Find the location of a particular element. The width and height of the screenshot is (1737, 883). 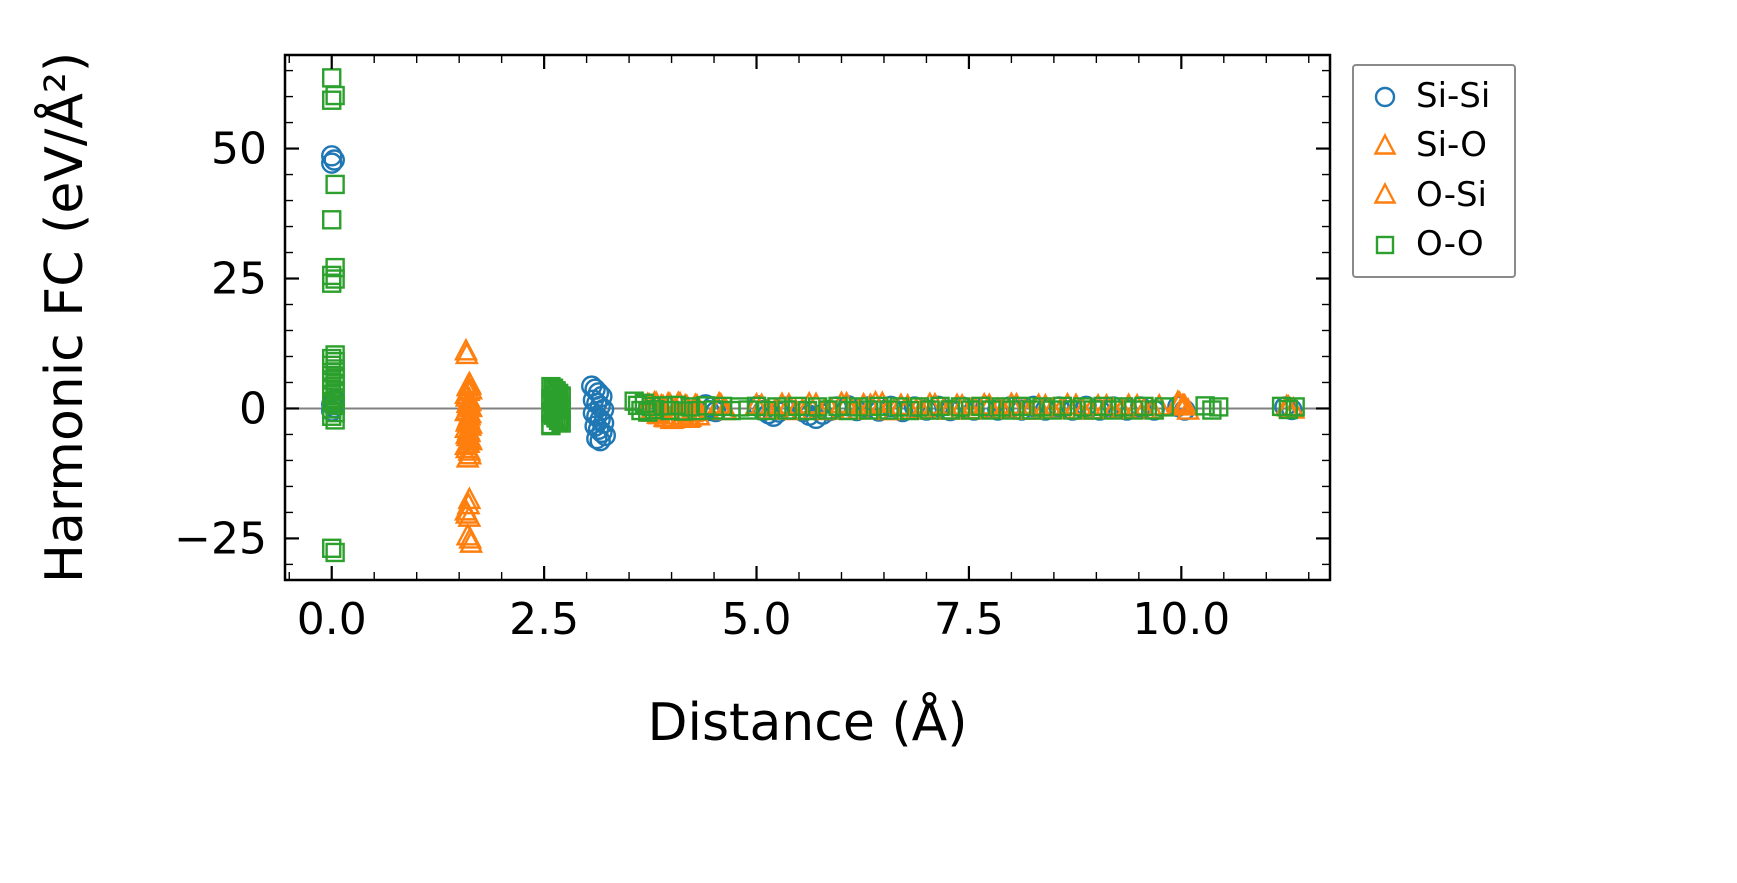

legend-label: Si-Si is located at coordinates (1453, 96).